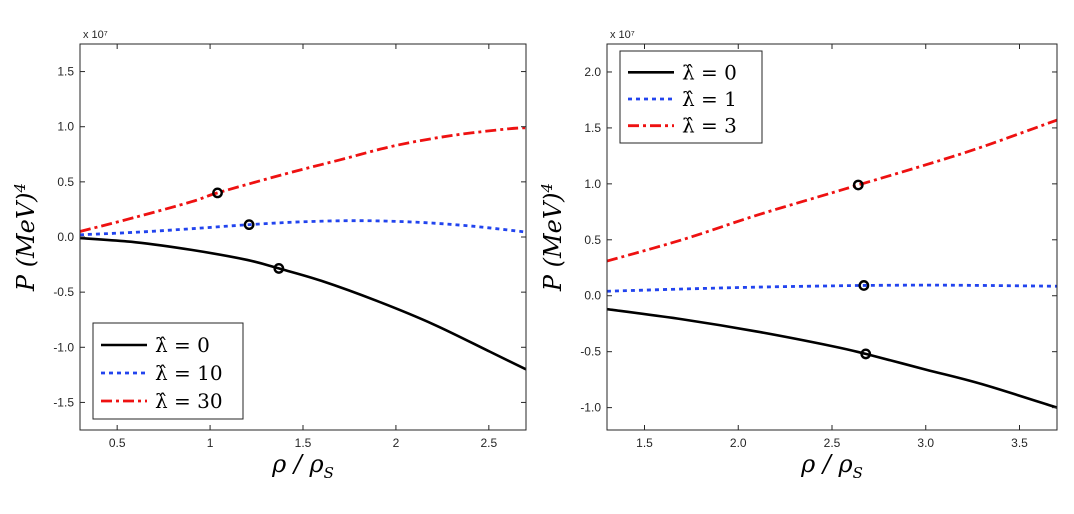 The width and height of the screenshot is (1074, 514). I want to click on legend-label-1: λ̂ = 1, so click(709, 99).